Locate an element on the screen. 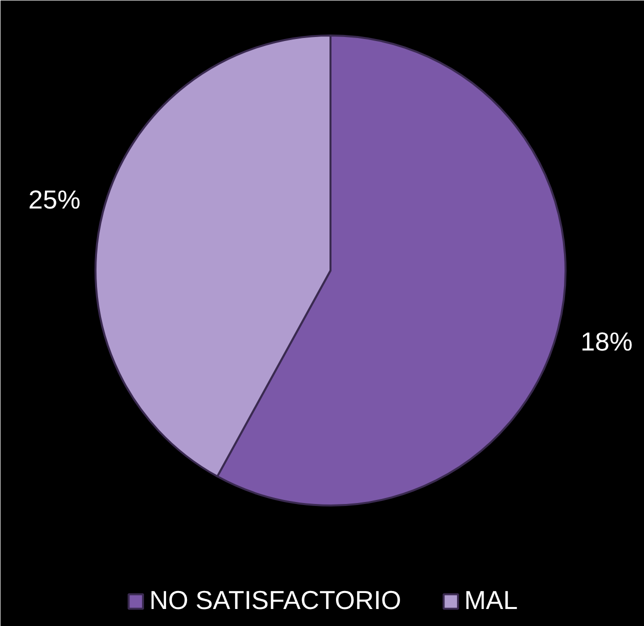 This screenshot has height=626, width=644. text: 18% is located at coordinates (606, 341).